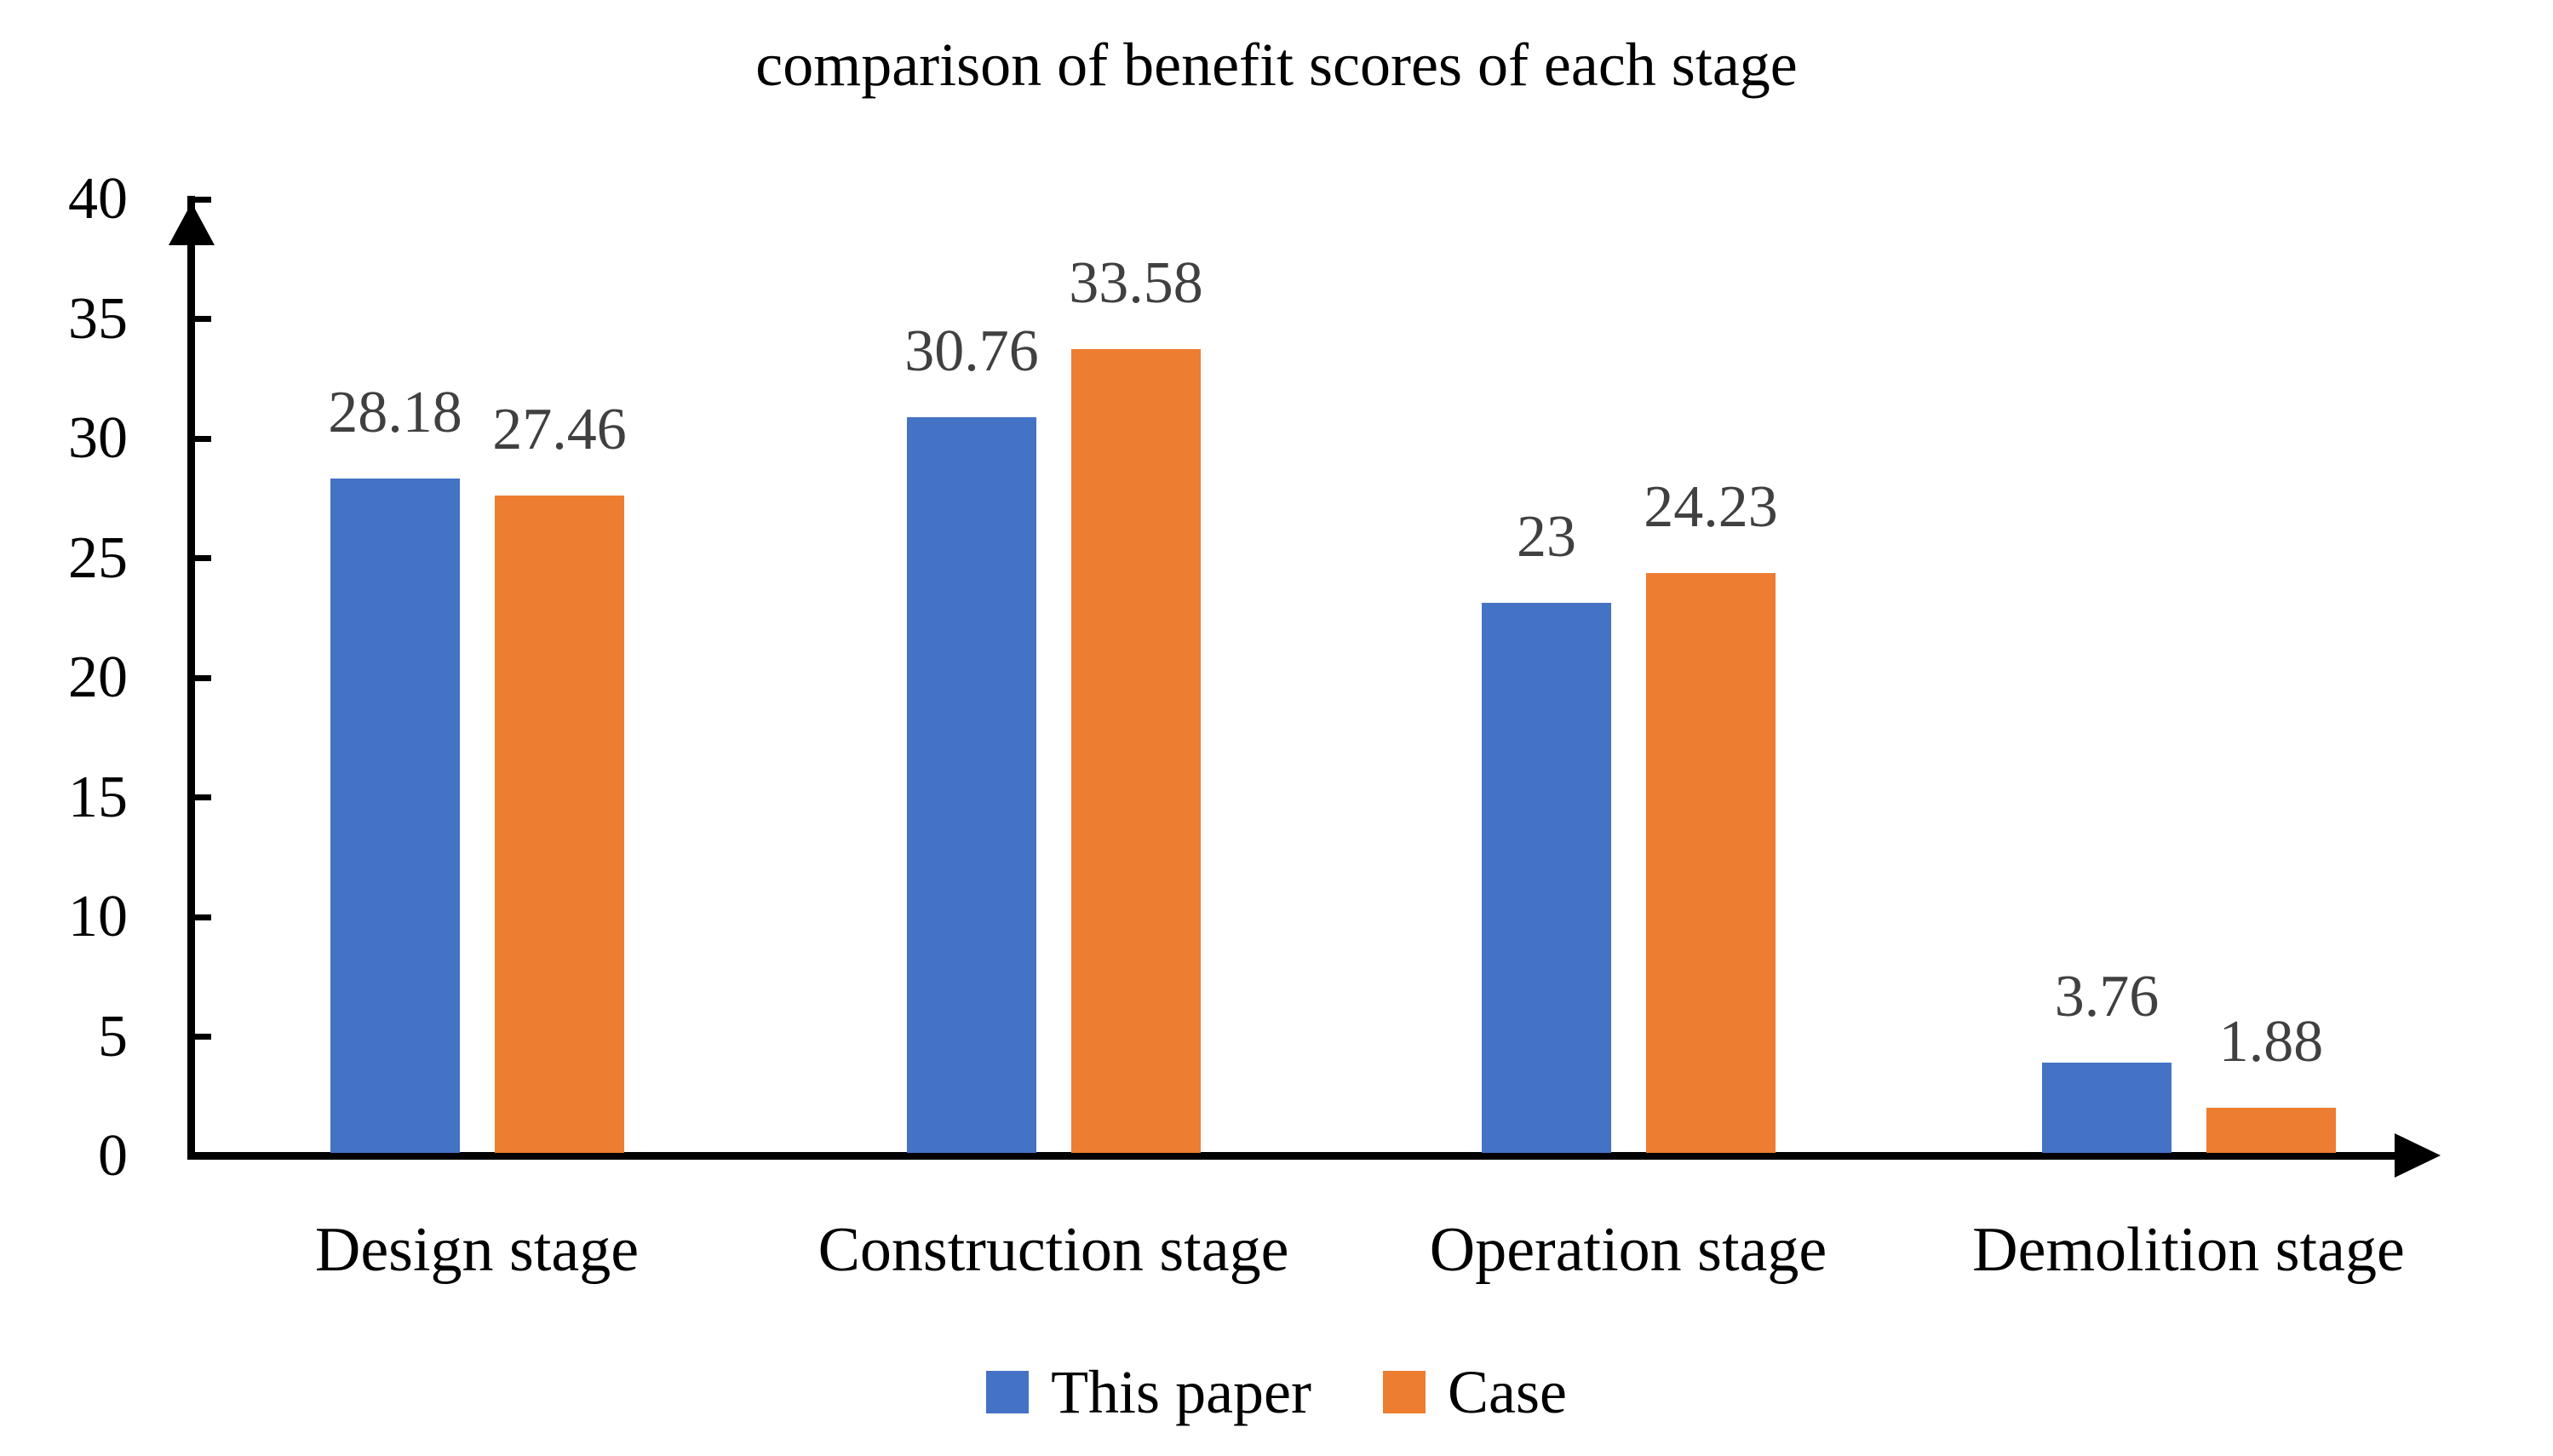 The image size is (2553, 1456). I want to click on category-label-demolition-stage: Demolition stage, so click(2188, 1250).